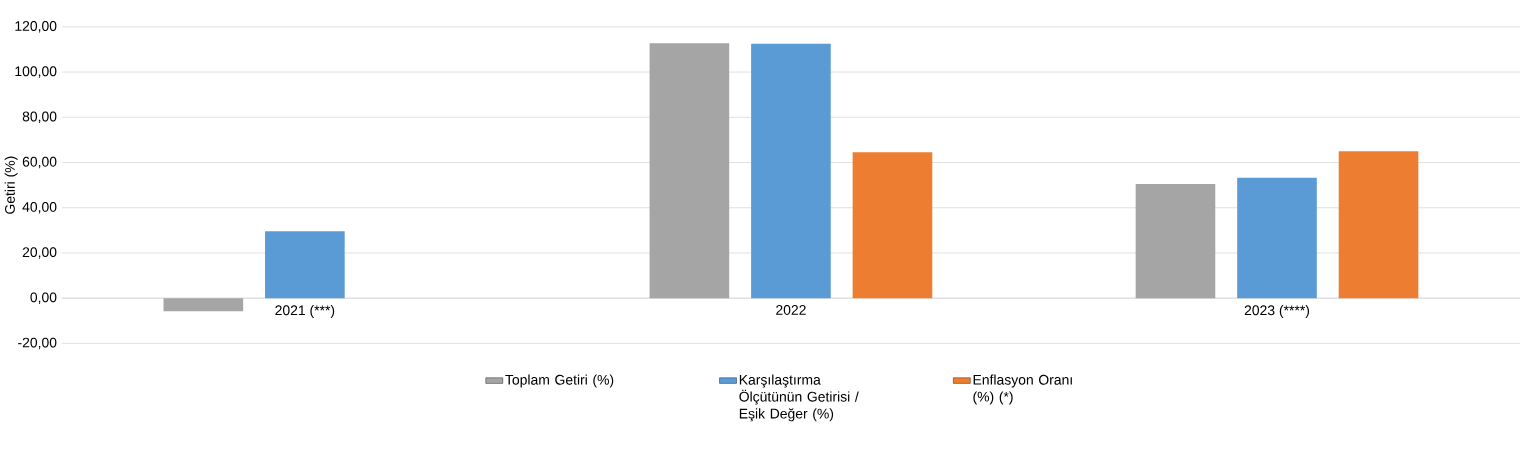 This screenshot has height=455, width=1526. What do you see at coordinates (799, 398) in the screenshot?
I see `legend-label: Karşılaştırma Ölçütünün Getirisi / Eşik Değer (%)` at bounding box center [799, 398].